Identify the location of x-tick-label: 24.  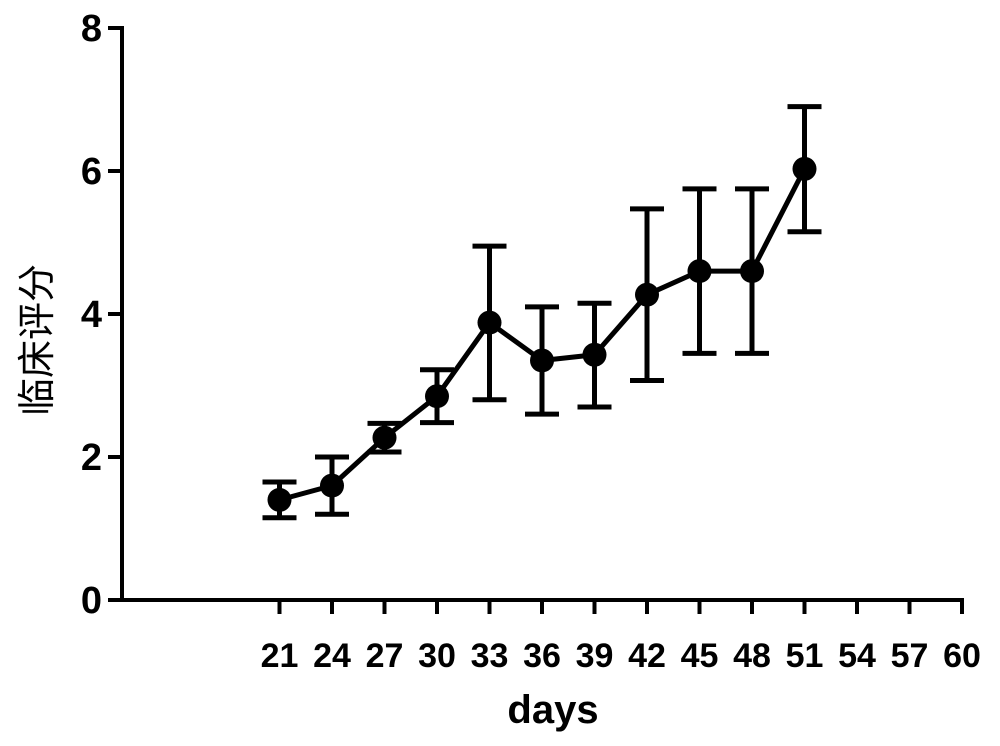
(332, 656).